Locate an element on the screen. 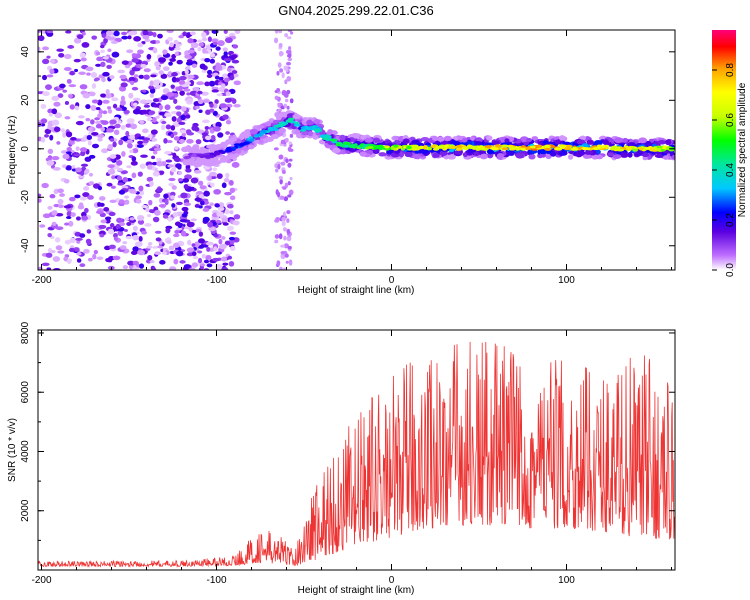 This screenshot has height=600, width=750. spectrogram-y-tick-label: 40 is located at coordinates (25, 52).